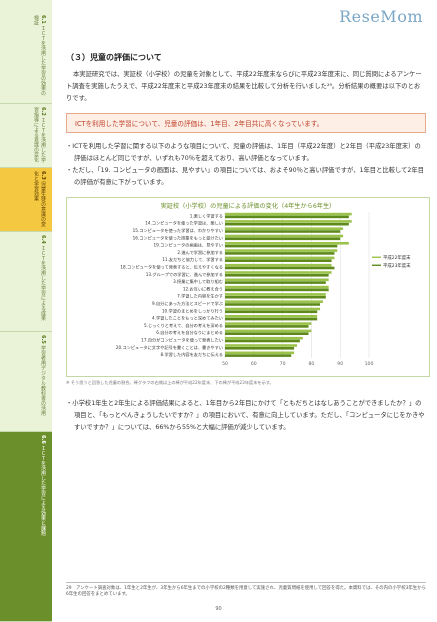 The image size is (437, 622). I want to click on sidebar-tab-label: ＩＣＴを活用した学習の効果の検証, so click(39, 55).